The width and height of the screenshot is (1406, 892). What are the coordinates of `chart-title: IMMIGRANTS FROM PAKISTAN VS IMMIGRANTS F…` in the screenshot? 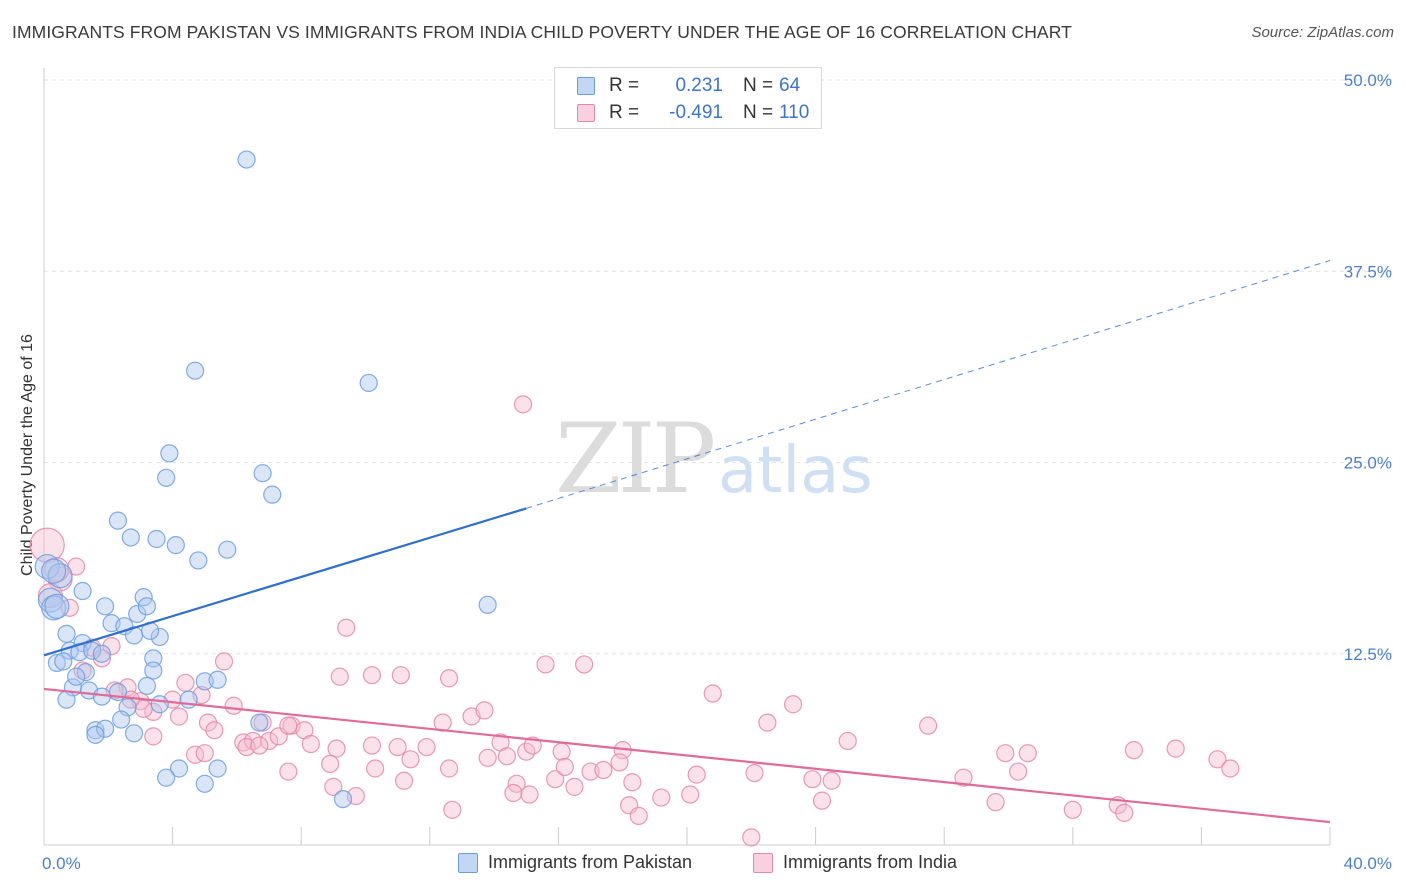 It's located at (542, 32).